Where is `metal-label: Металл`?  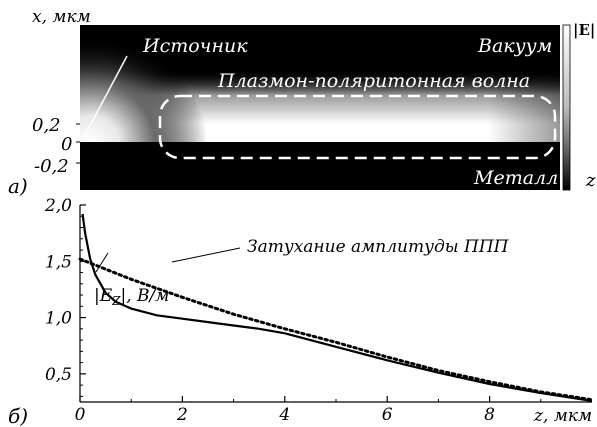
metal-label: Металл is located at coordinates (515, 178).